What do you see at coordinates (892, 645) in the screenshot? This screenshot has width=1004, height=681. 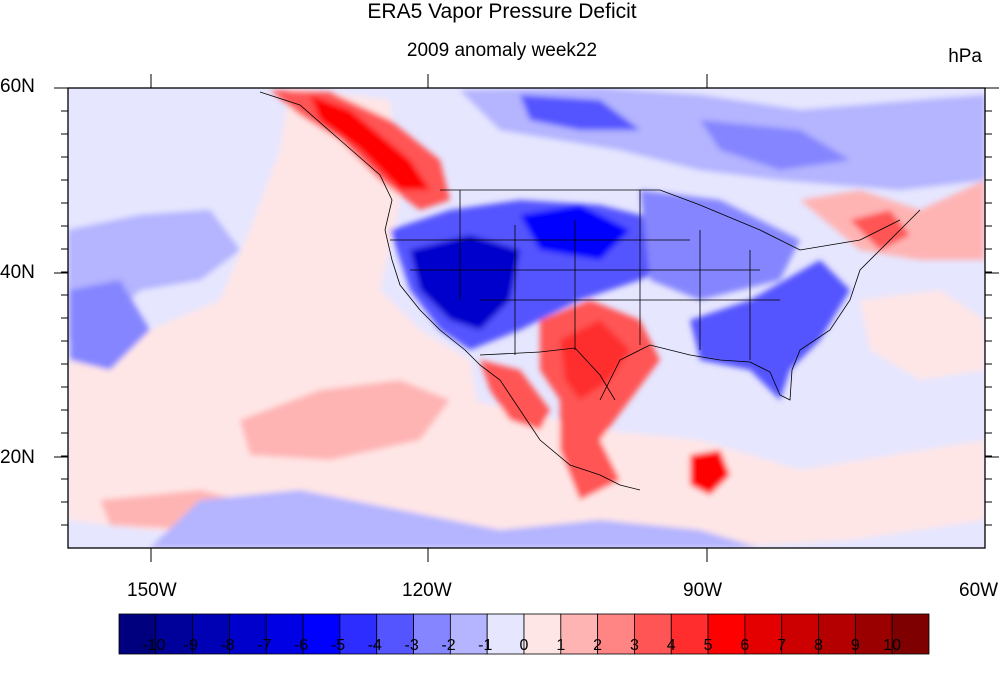 I see `colorbar-label: 10` at bounding box center [892, 645].